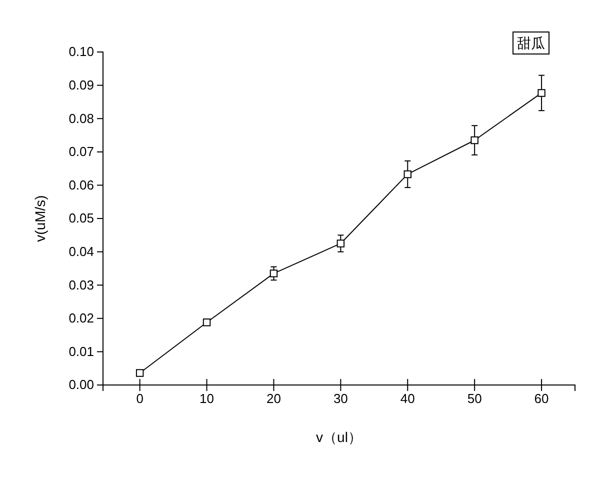  Describe the element at coordinates (340, 398) in the screenshot. I see `x-tick-label: 30` at that location.